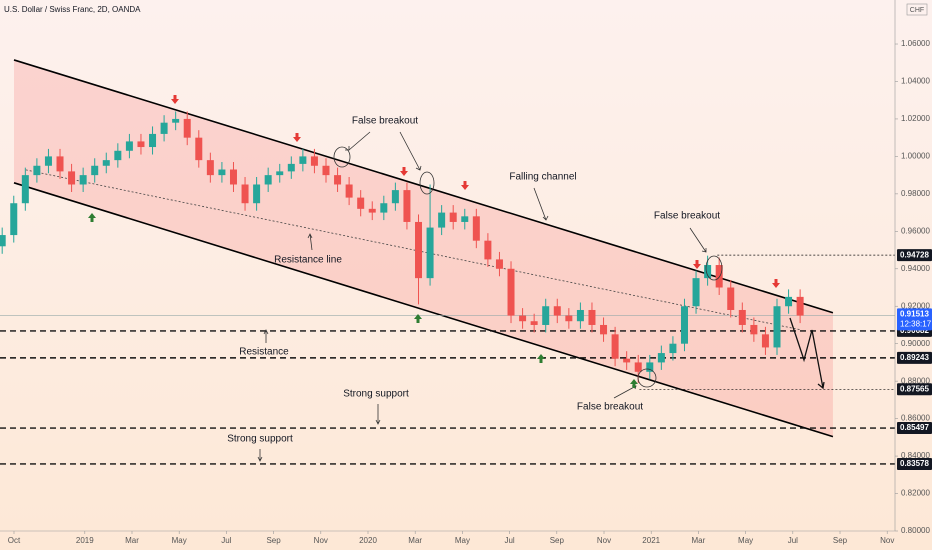 This screenshot has width=932, height=550. I want to click on last-price-box, so click(914, 319).